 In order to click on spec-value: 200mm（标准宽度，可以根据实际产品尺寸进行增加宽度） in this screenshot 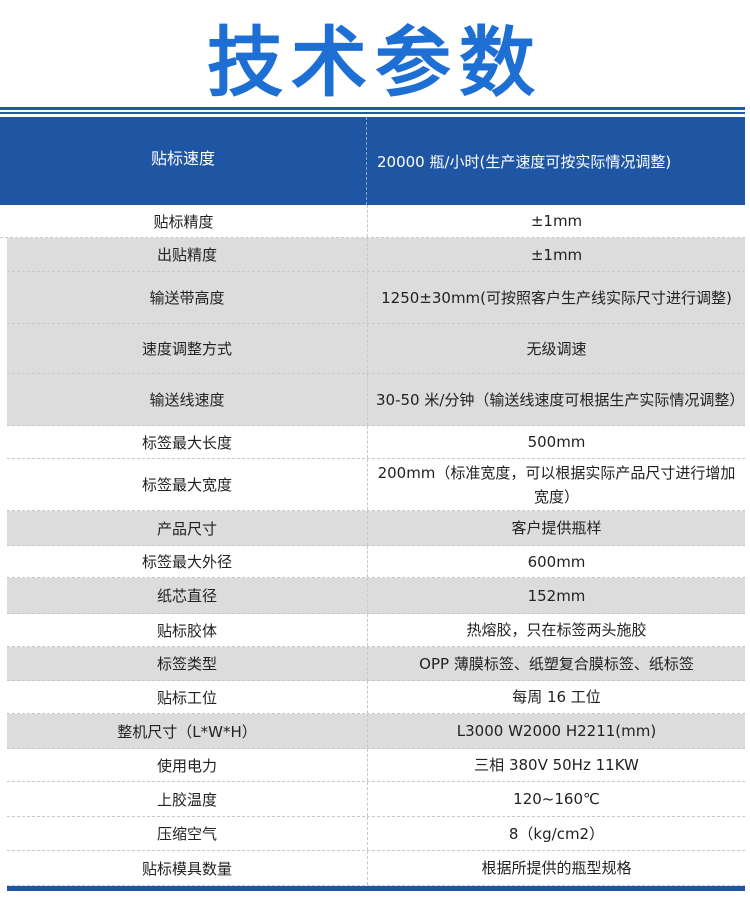, I will do `click(556, 484)`.